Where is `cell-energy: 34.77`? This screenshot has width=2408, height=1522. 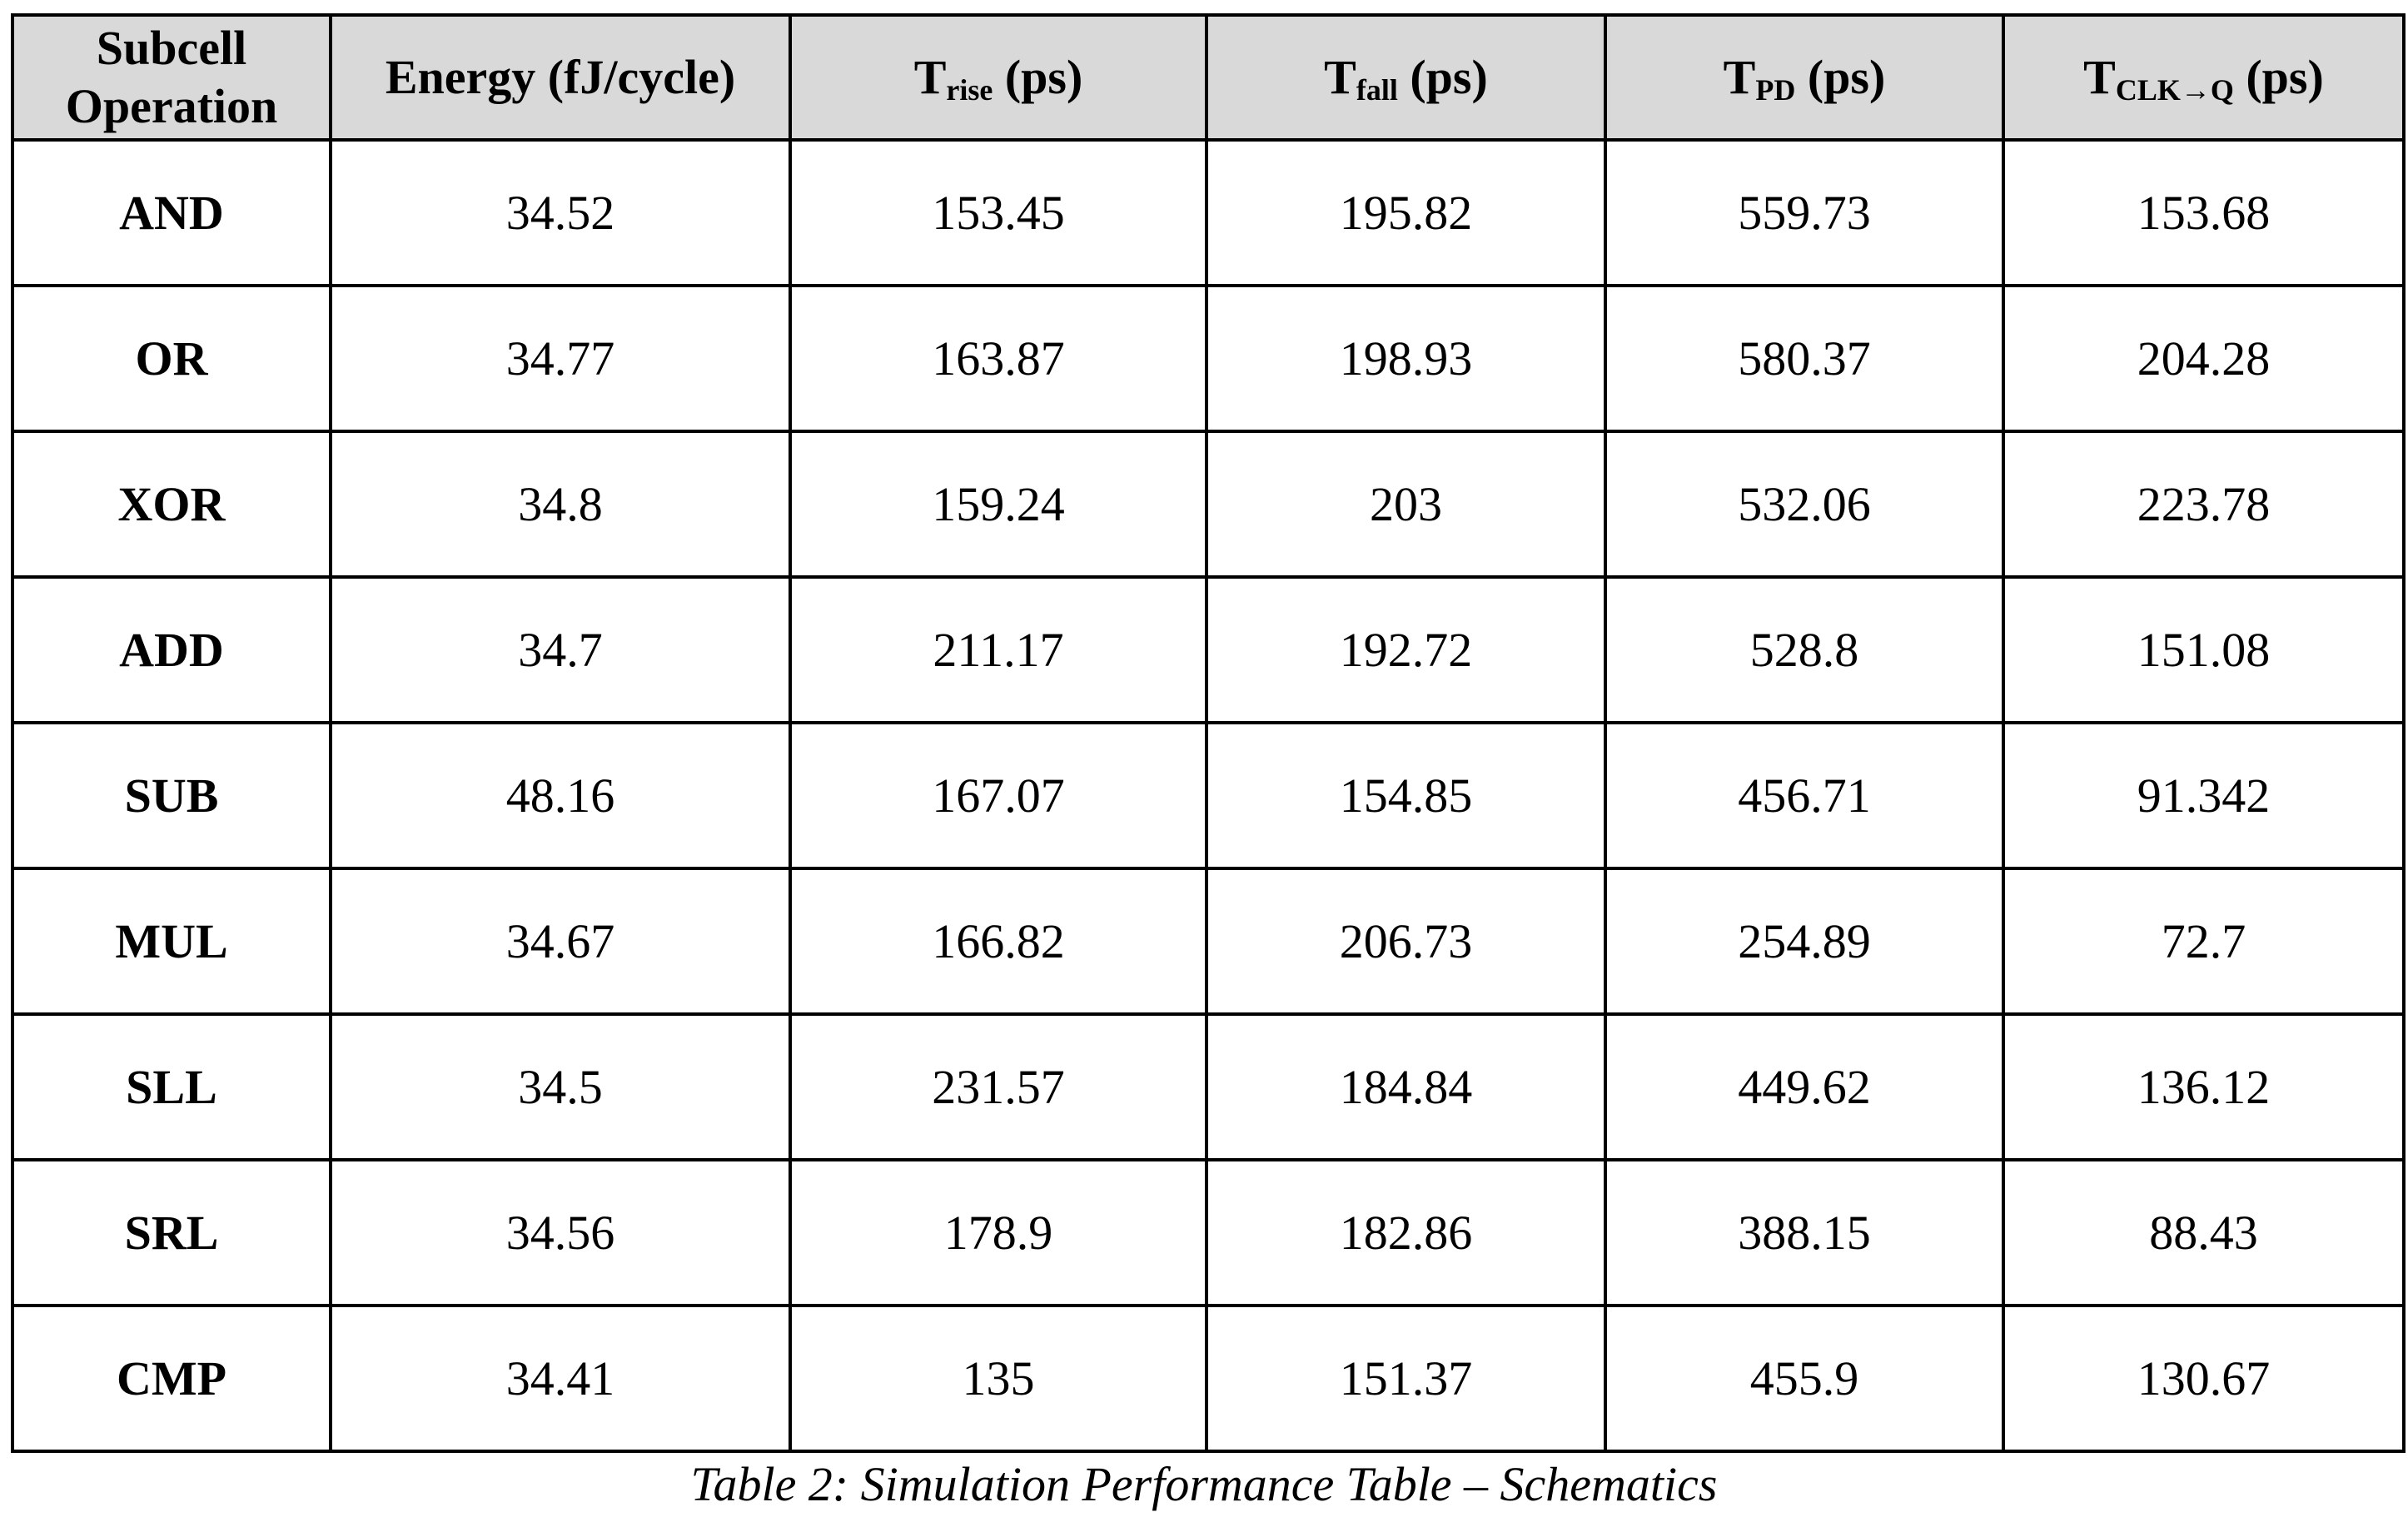 cell-energy: 34.77 is located at coordinates (560, 358).